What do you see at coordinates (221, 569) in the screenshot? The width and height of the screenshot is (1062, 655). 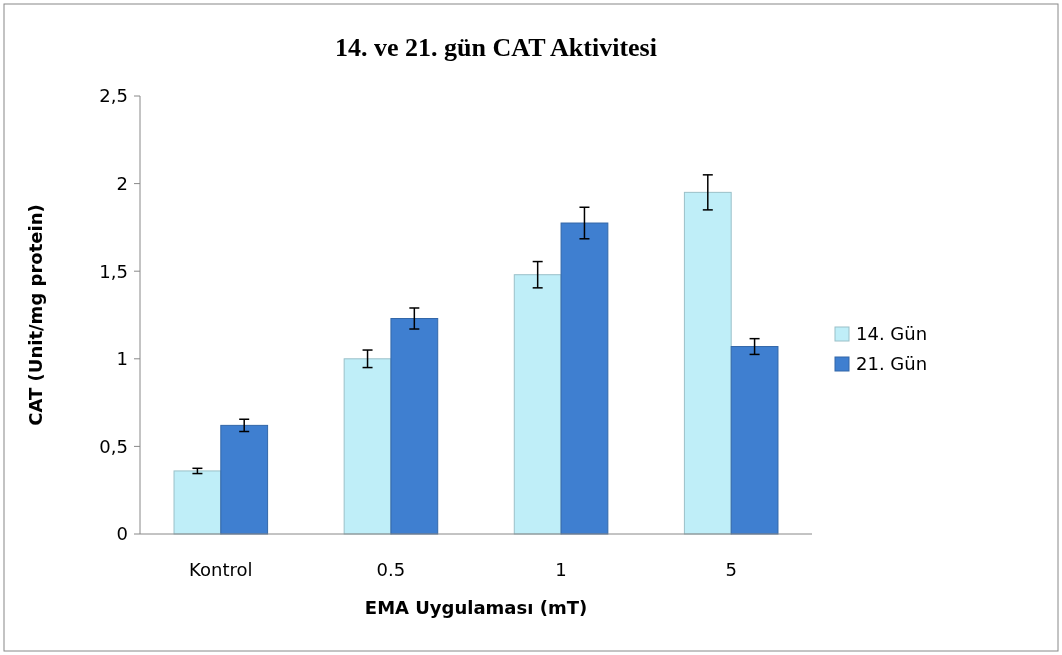 I see `x-tick-label: Kontrol` at bounding box center [221, 569].